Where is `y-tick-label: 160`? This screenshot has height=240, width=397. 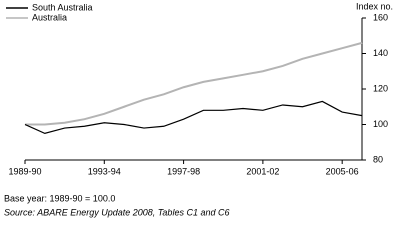 y-tick-label: 160 is located at coordinates (380, 17).